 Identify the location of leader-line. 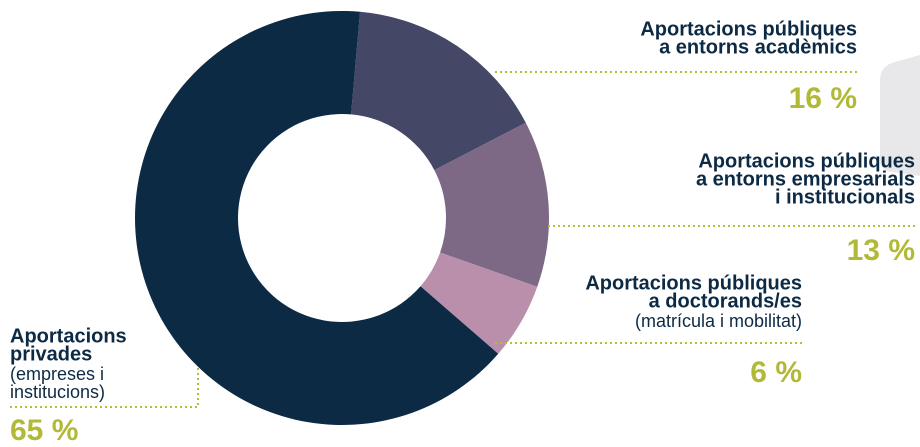
(104, 386).